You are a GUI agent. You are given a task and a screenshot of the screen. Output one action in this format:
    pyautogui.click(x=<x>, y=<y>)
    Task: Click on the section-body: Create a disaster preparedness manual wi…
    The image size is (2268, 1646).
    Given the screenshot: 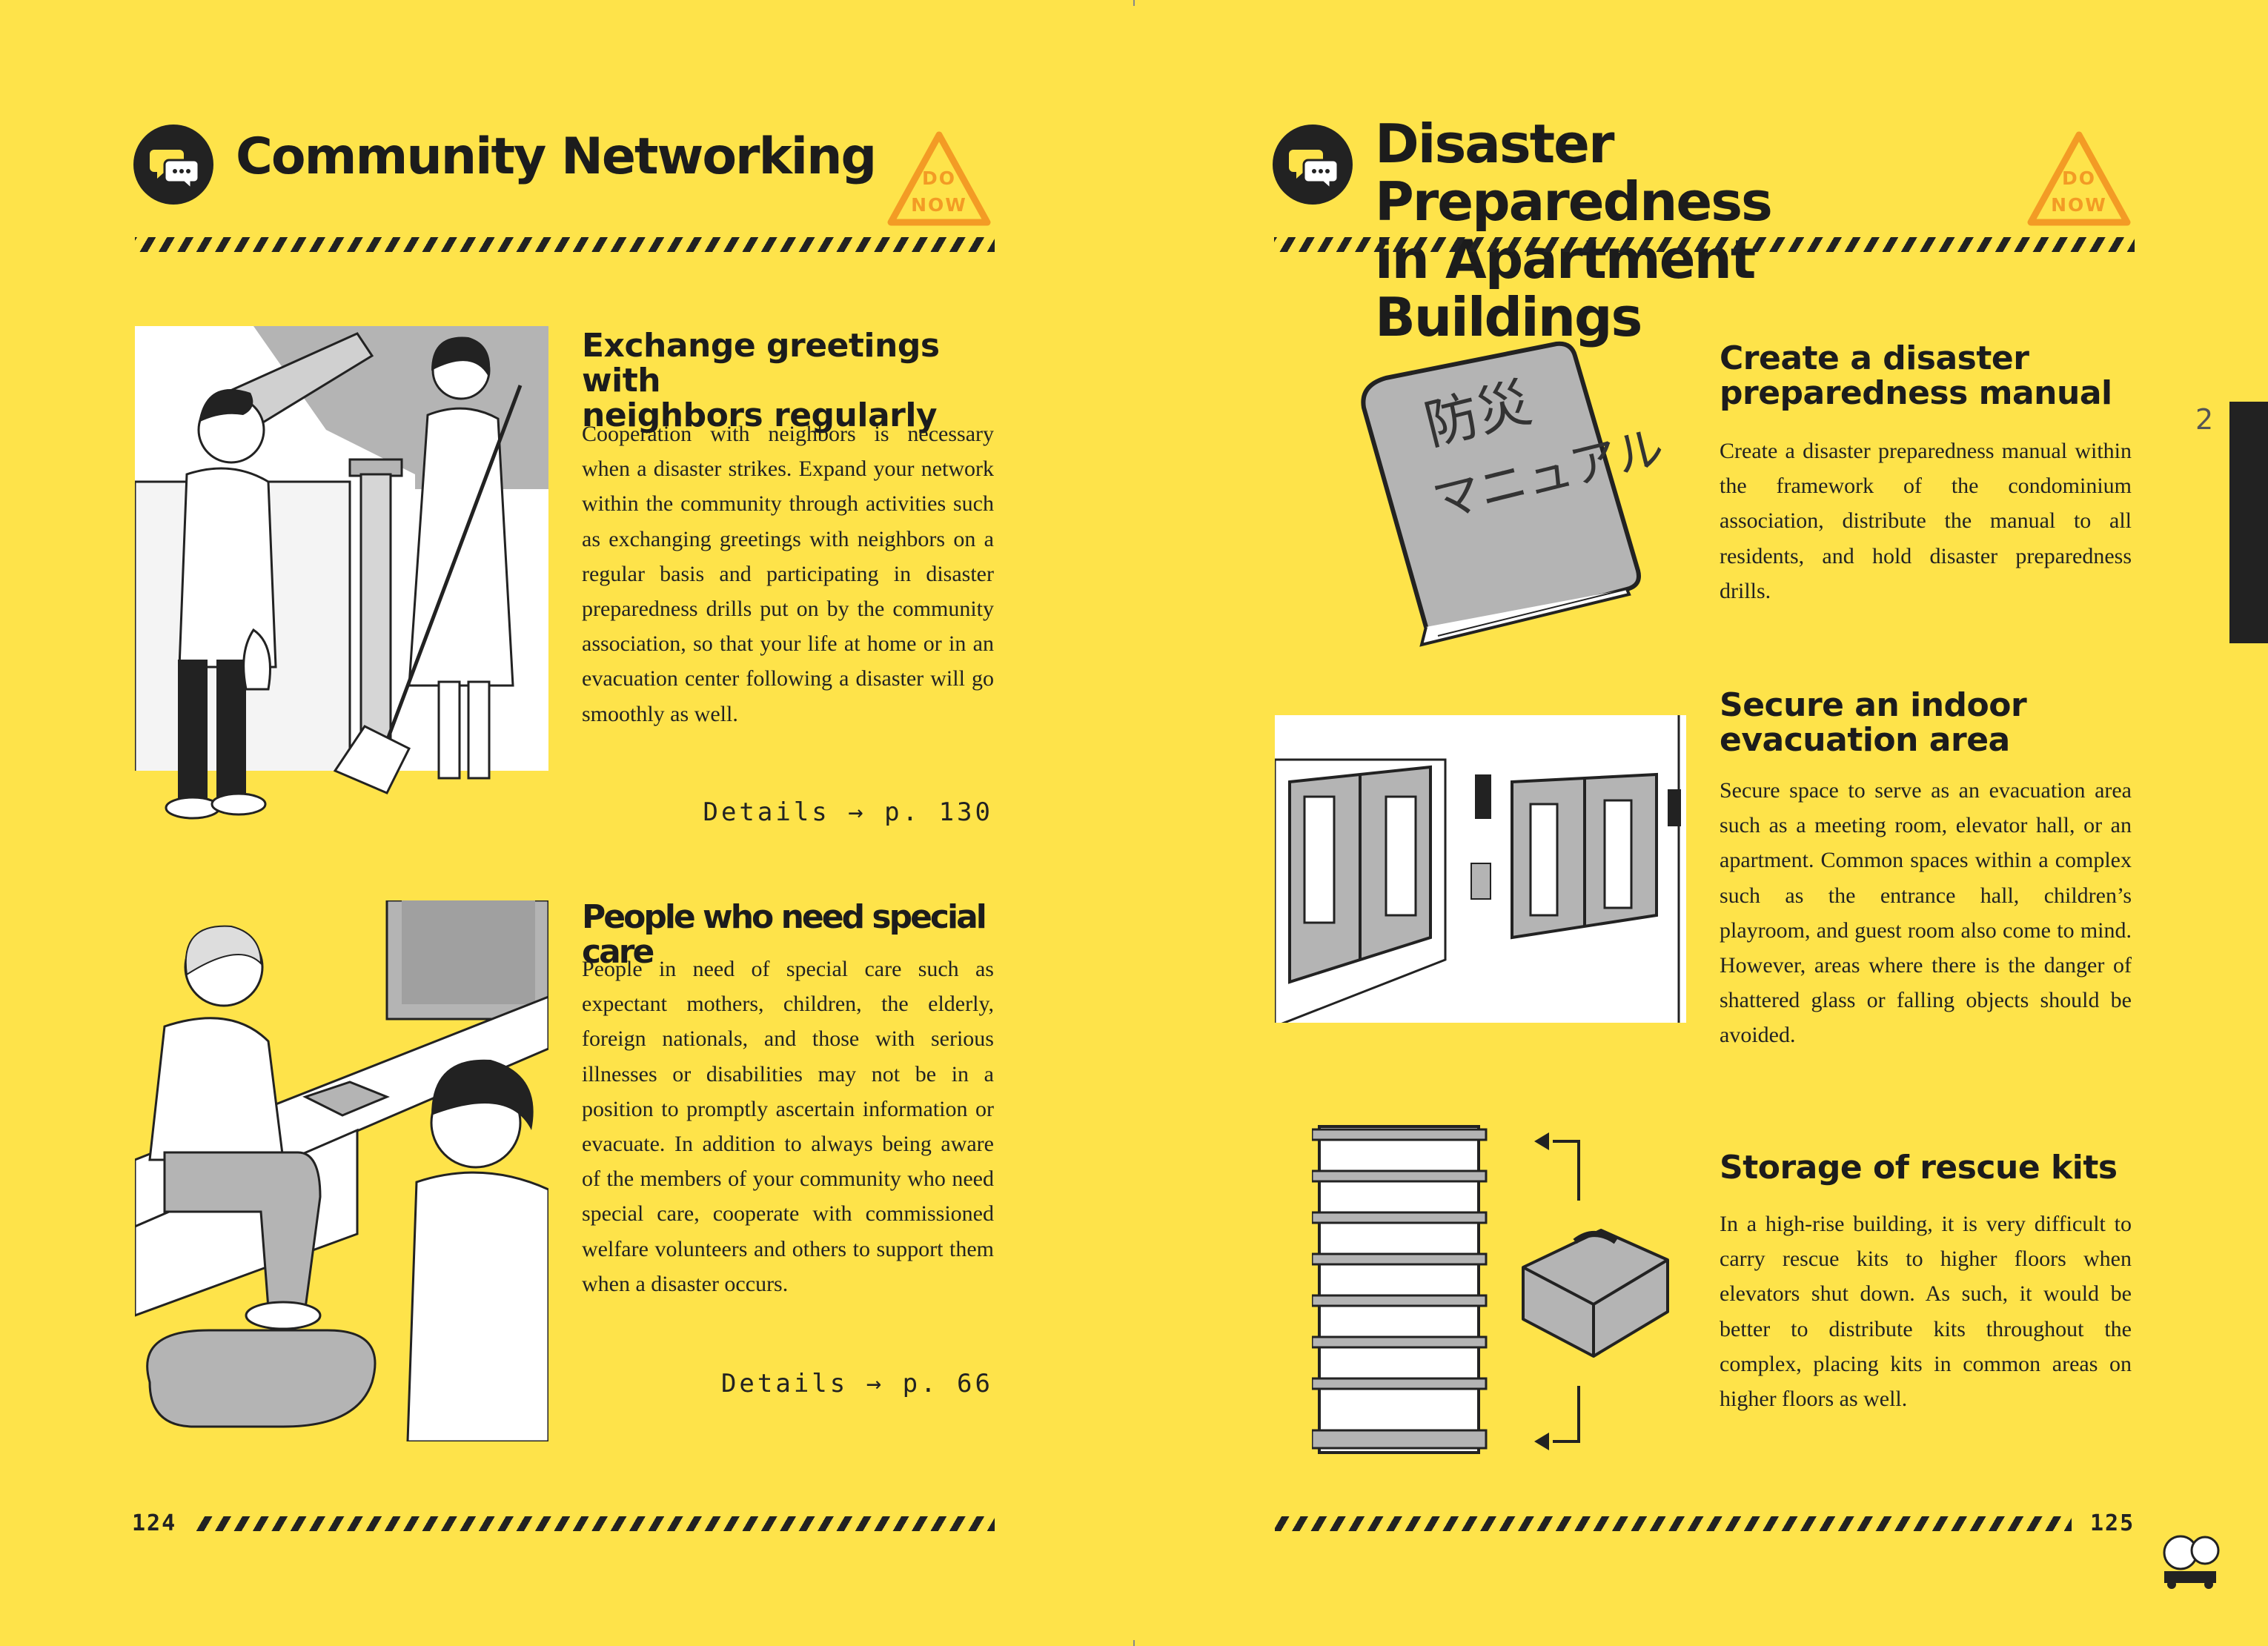 What is the action you would take?
    pyautogui.click(x=1926, y=521)
    